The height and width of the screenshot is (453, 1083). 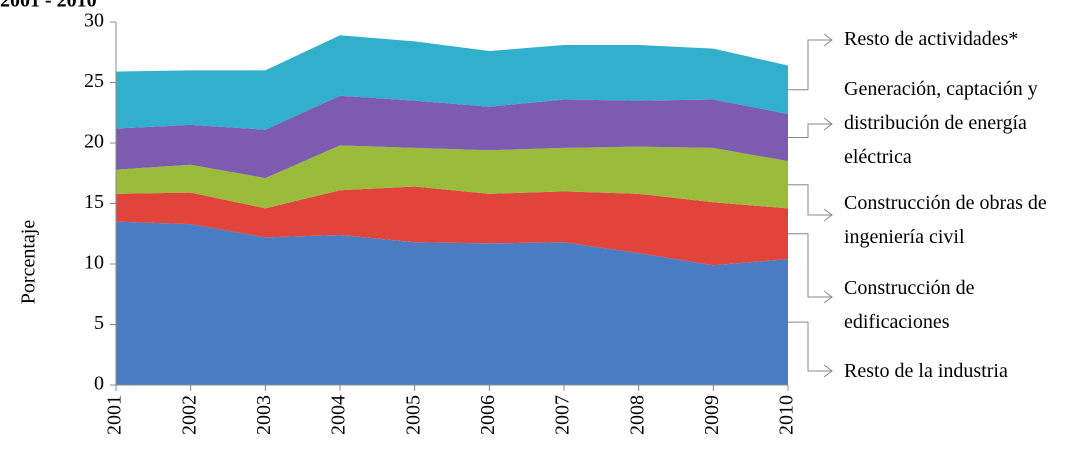 I want to click on x-tick-label: 2003, so click(x=264, y=415).